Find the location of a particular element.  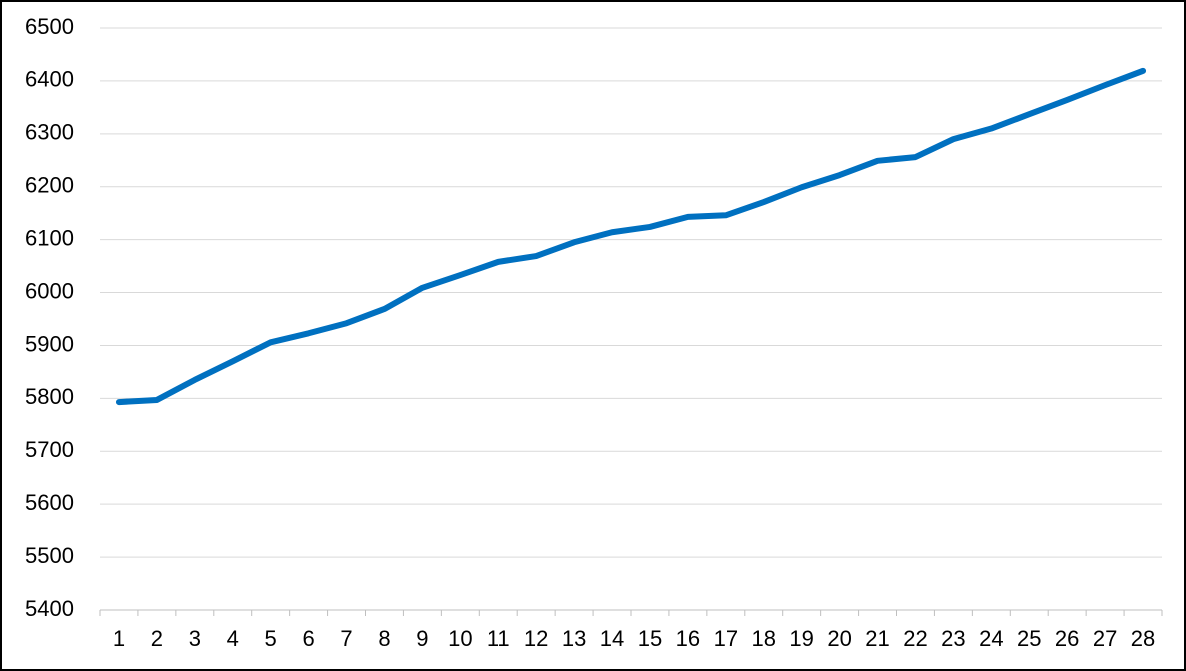

x-tick-label: 27 is located at coordinates (1105, 638).